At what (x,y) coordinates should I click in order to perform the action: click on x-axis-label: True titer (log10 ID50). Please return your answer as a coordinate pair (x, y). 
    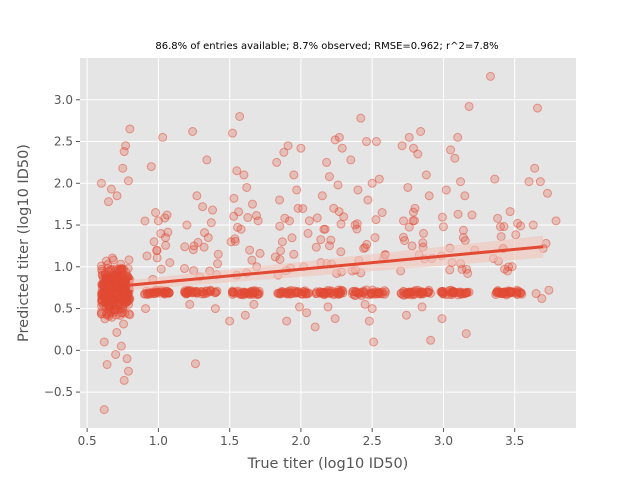
    Looking at the image, I should click on (328, 464).